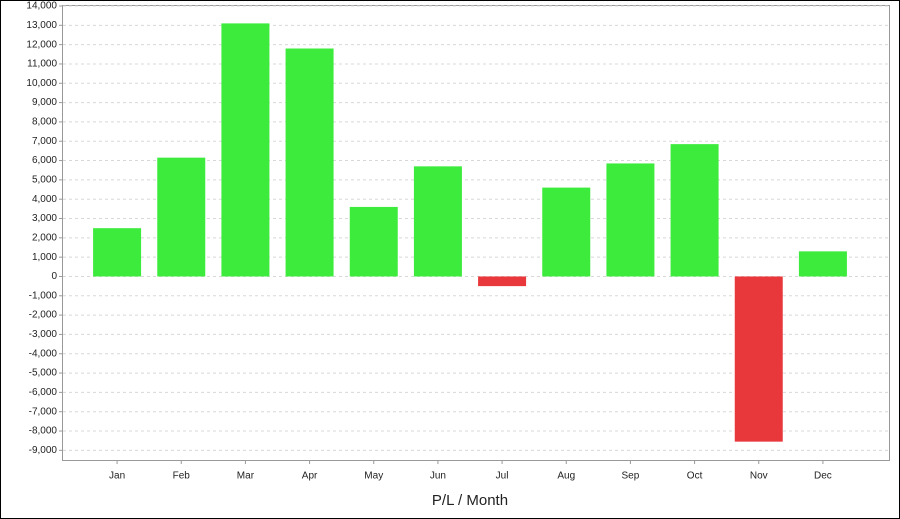 The image size is (900, 519). I want to click on y-tick-label: -9,000, so click(43, 450).